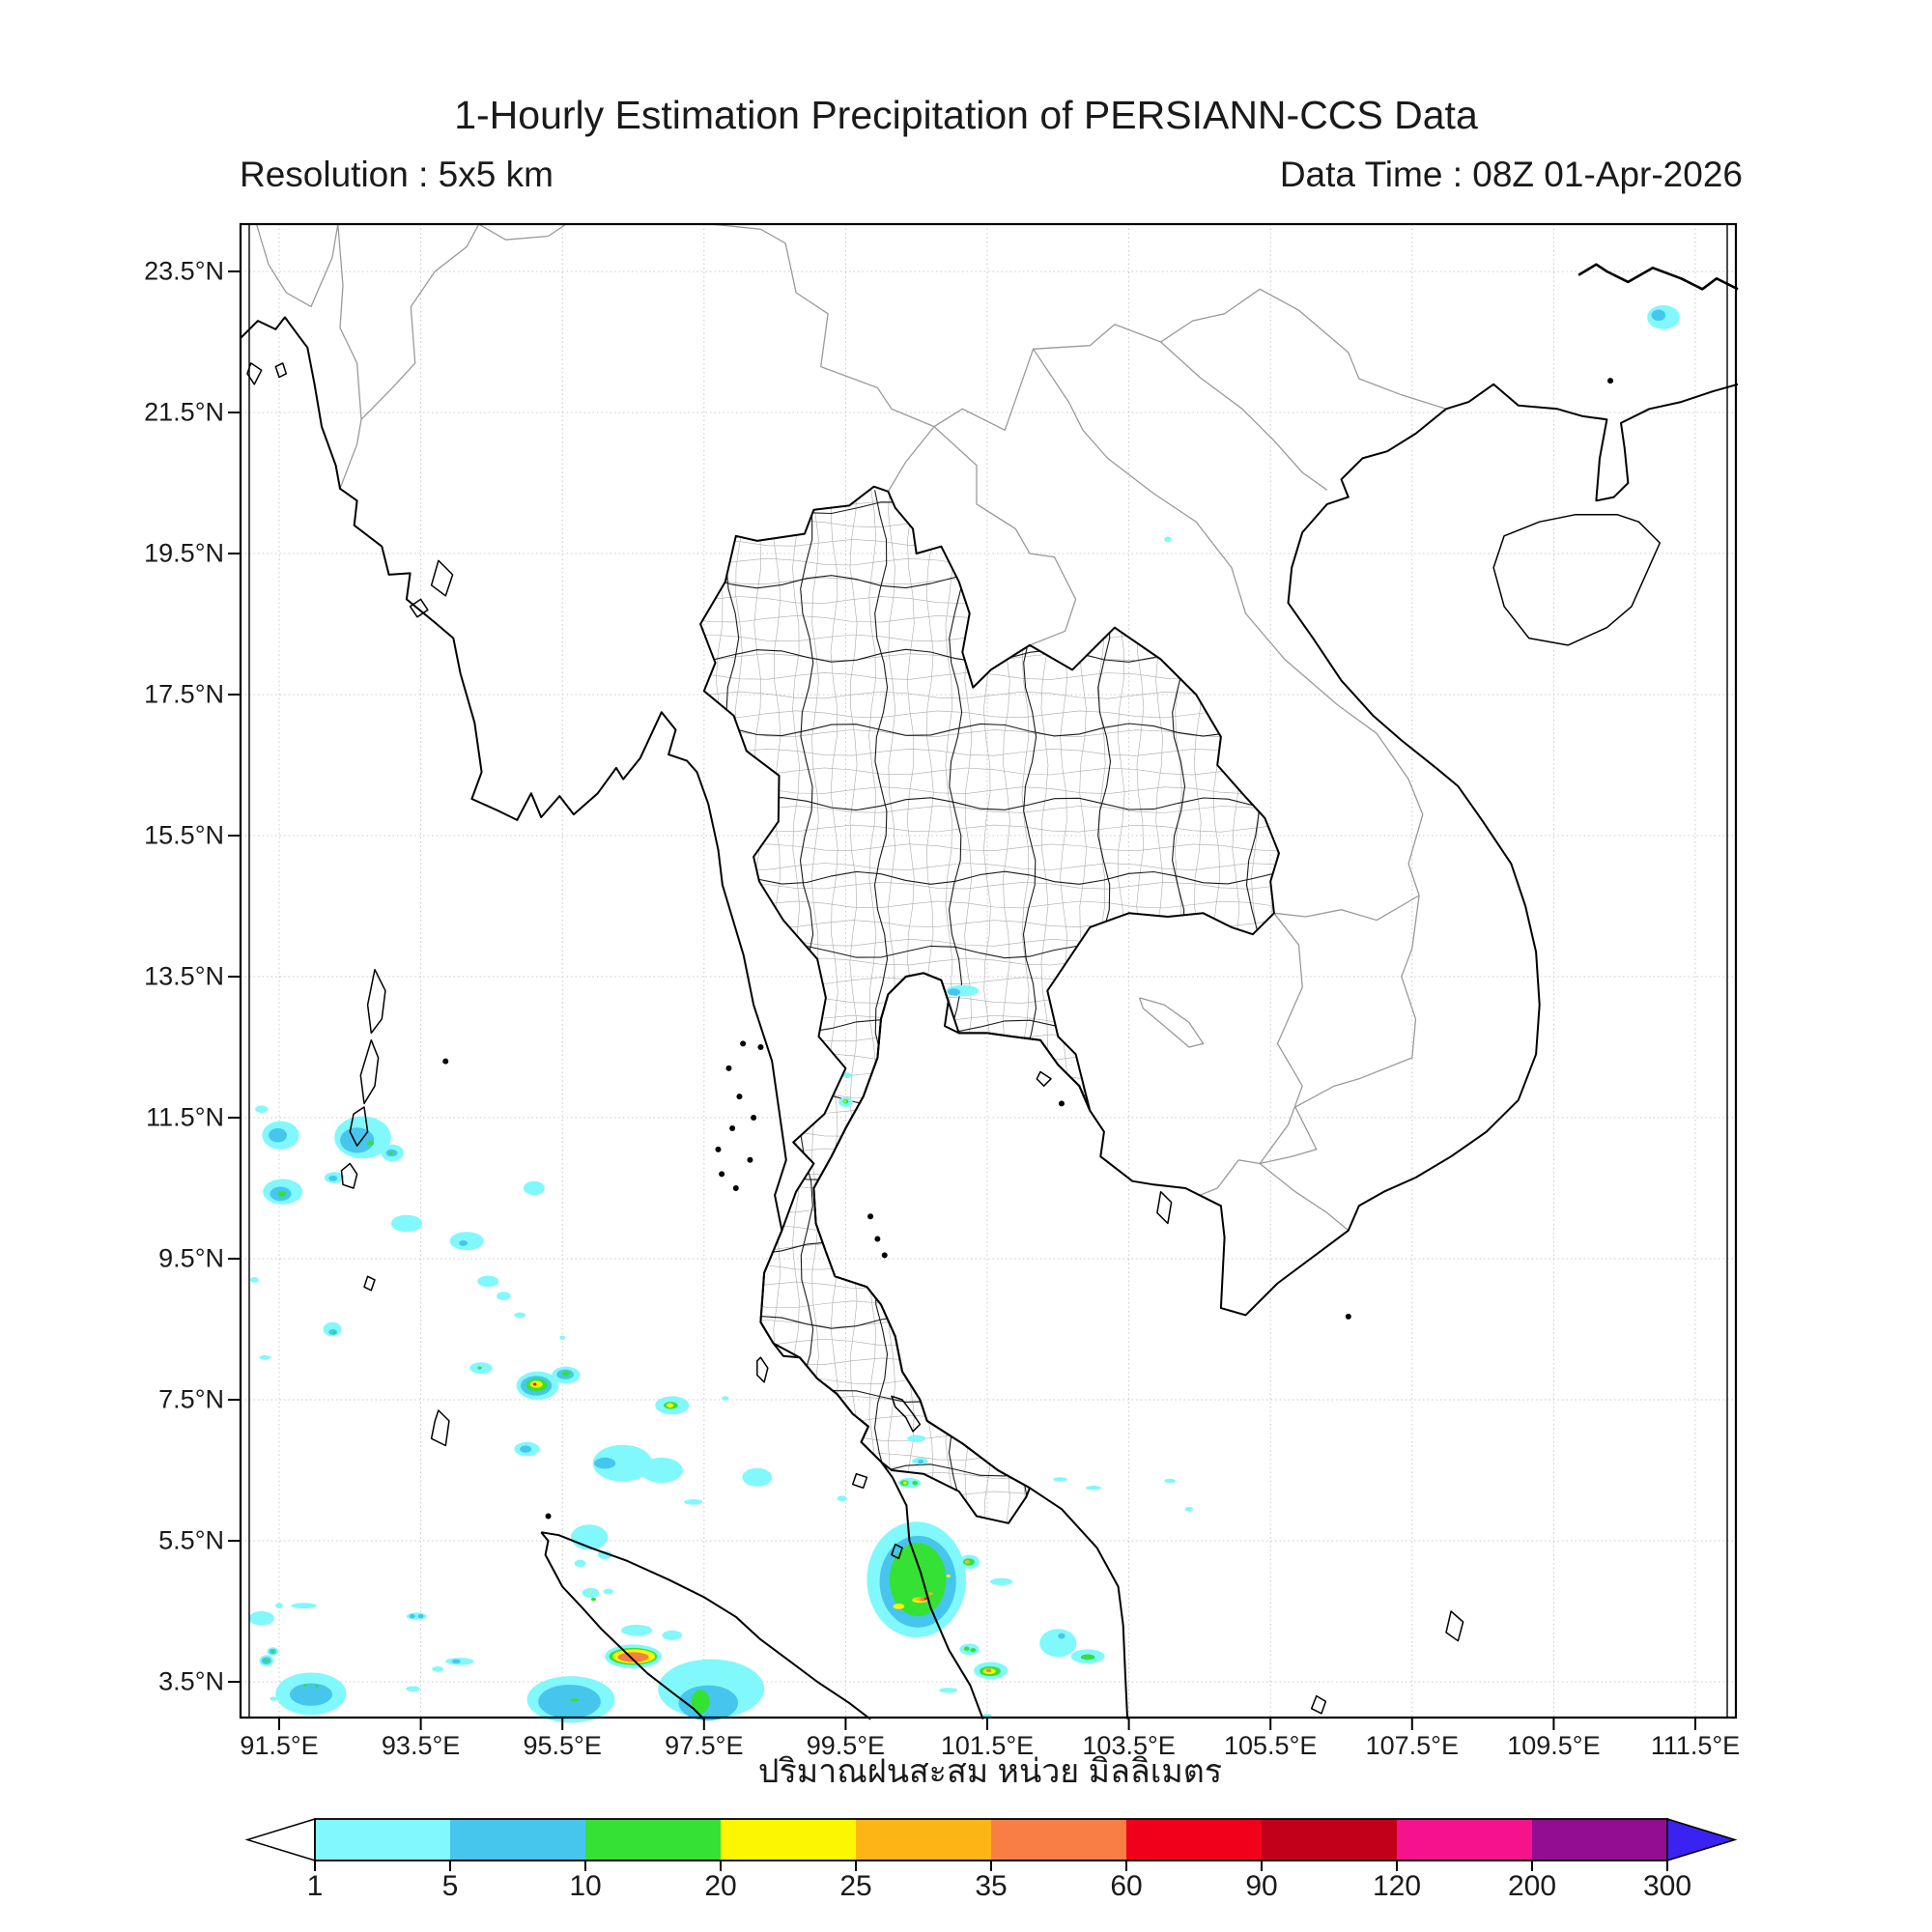  What do you see at coordinates (450, 1886) in the screenshot?
I see `colorbar-tick-label: 5` at bounding box center [450, 1886].